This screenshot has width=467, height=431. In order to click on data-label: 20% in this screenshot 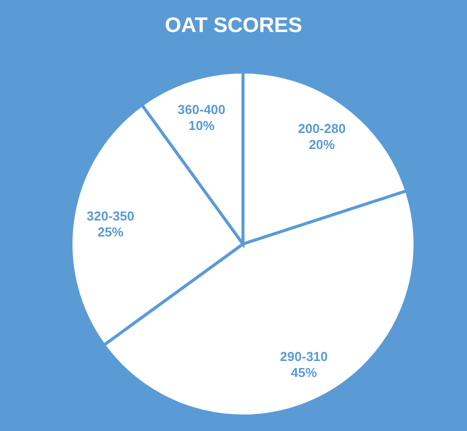, I will do `click(322, 144)`.